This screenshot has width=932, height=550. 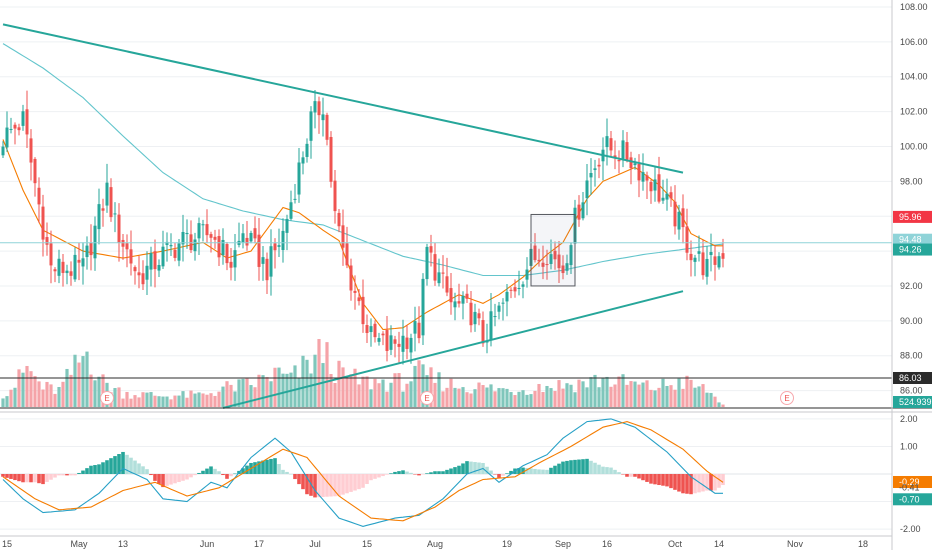 What do you see at coordinates (607, 544) in the screenshot?
I see `date-tick-label: 16` at bounding box center [607, 544].